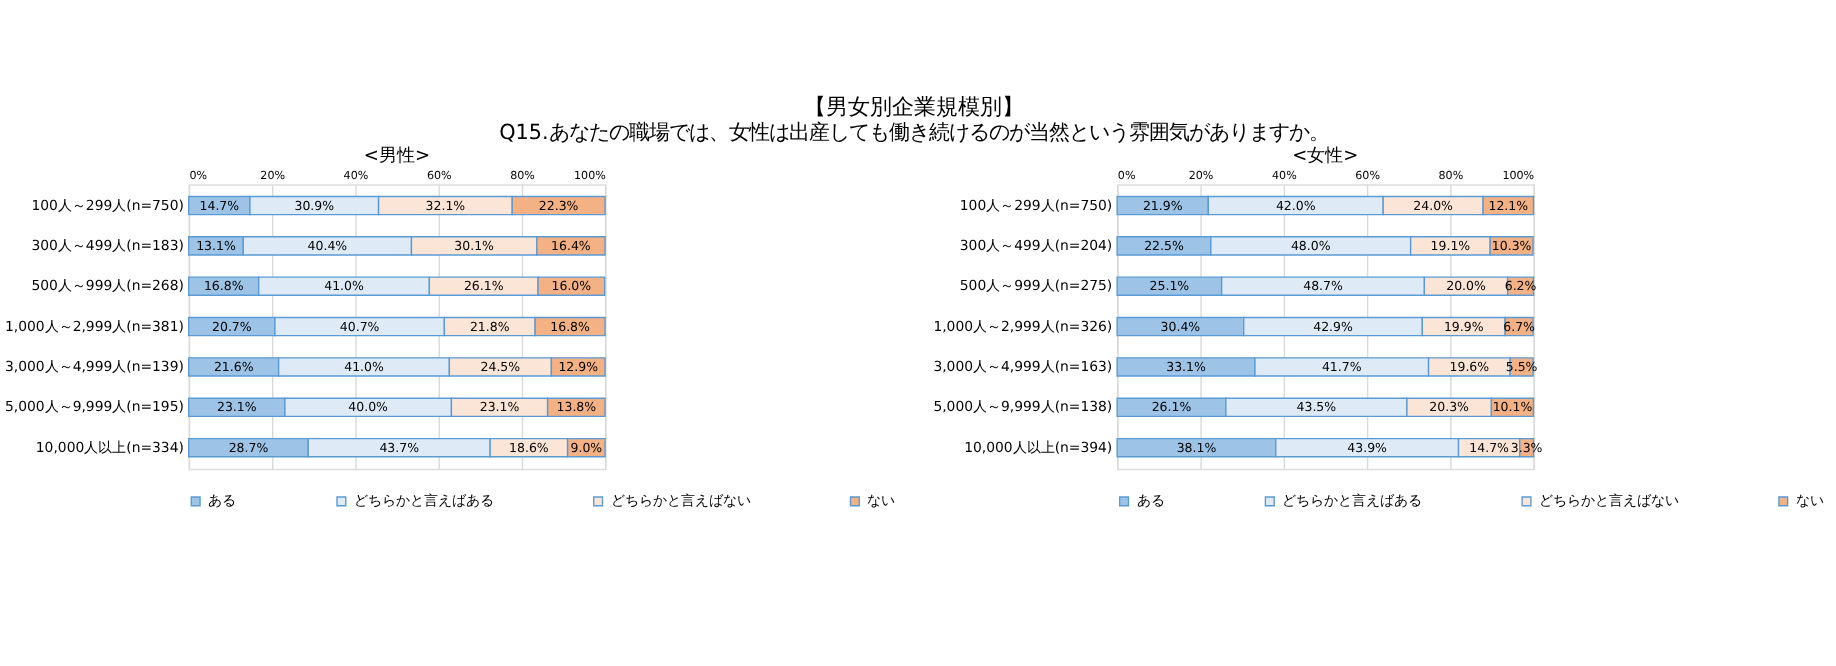  I want to click on chart-title: <女性>, so click(1325, 155).